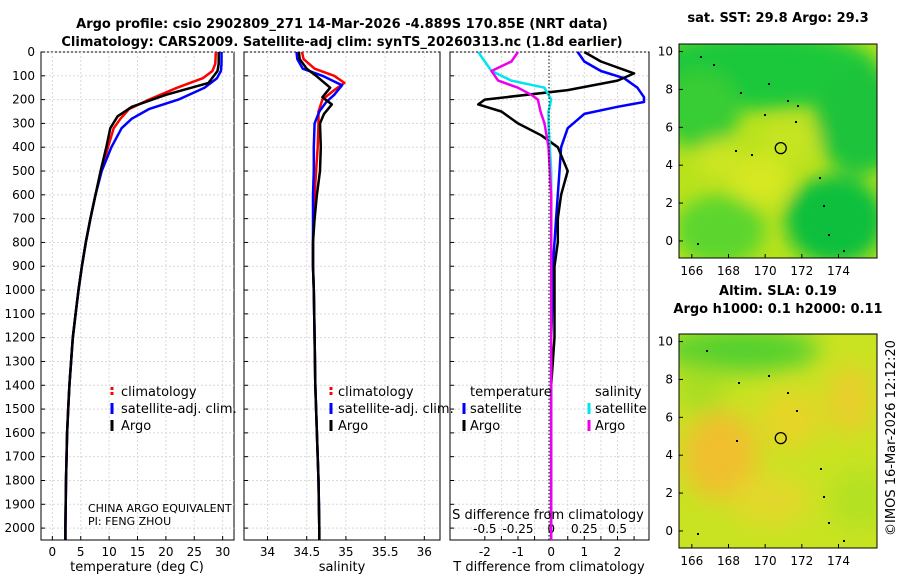  I want to click on depth-tick-label: 1800, so click(19, 480).